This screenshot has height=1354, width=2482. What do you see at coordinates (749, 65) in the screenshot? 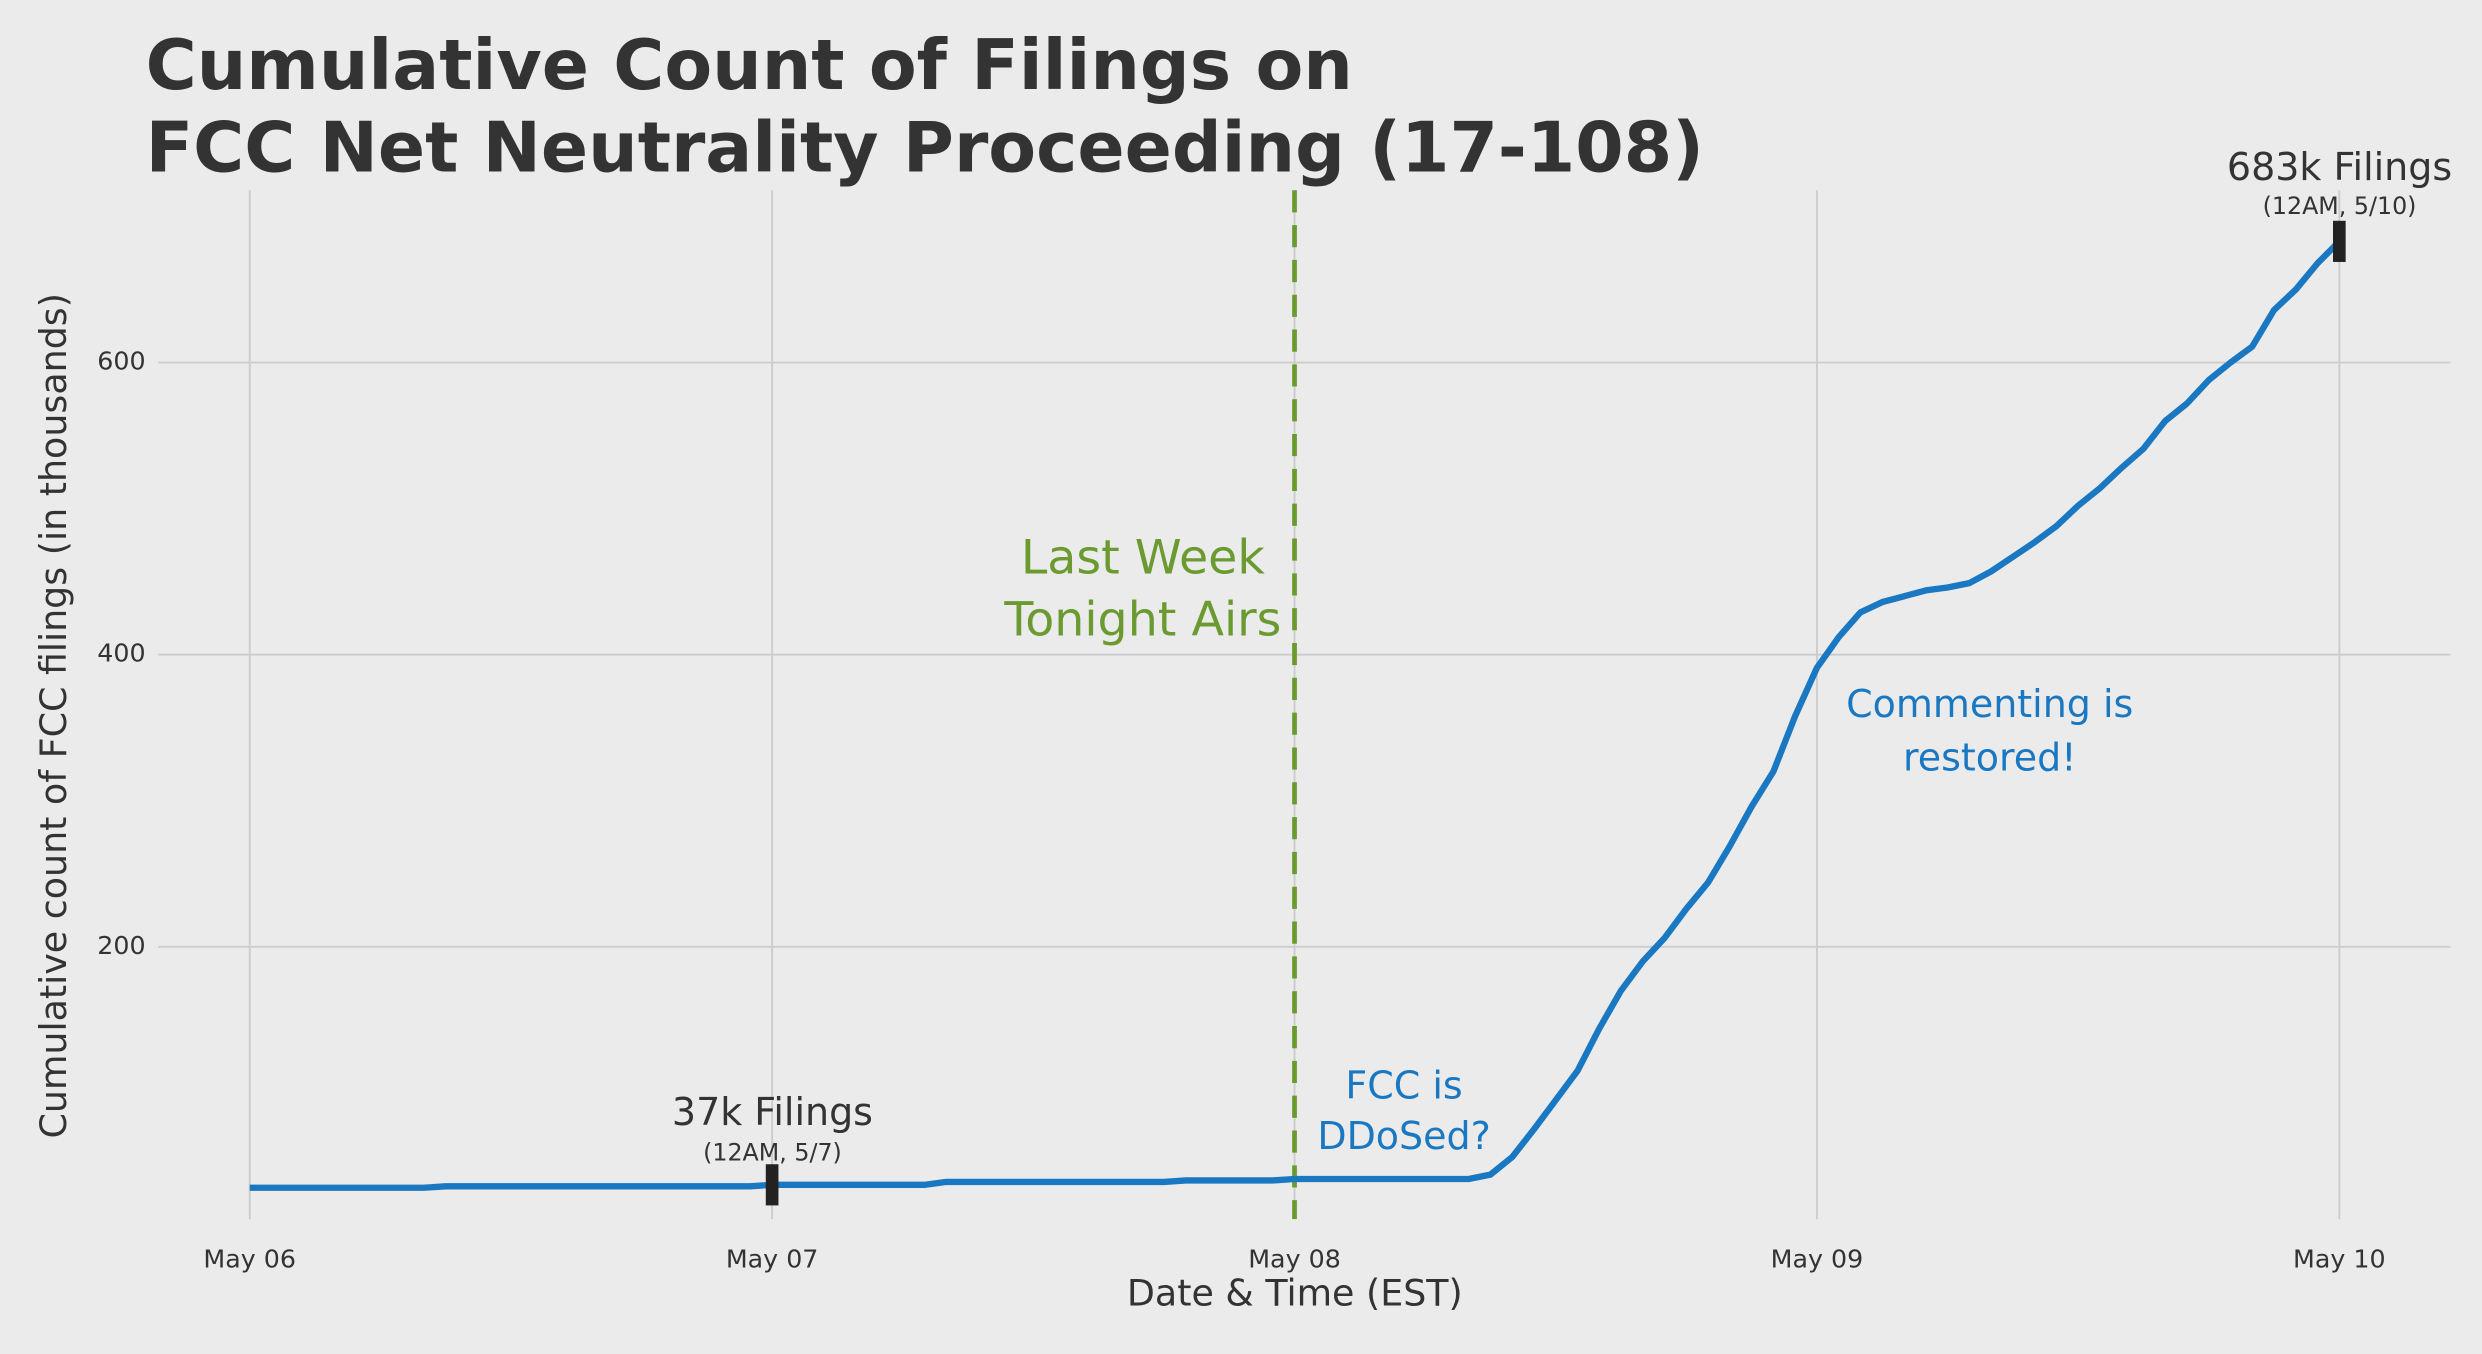
I see `chart-title: Cumulative Count of Filings on` at bounding box center [749, 65].